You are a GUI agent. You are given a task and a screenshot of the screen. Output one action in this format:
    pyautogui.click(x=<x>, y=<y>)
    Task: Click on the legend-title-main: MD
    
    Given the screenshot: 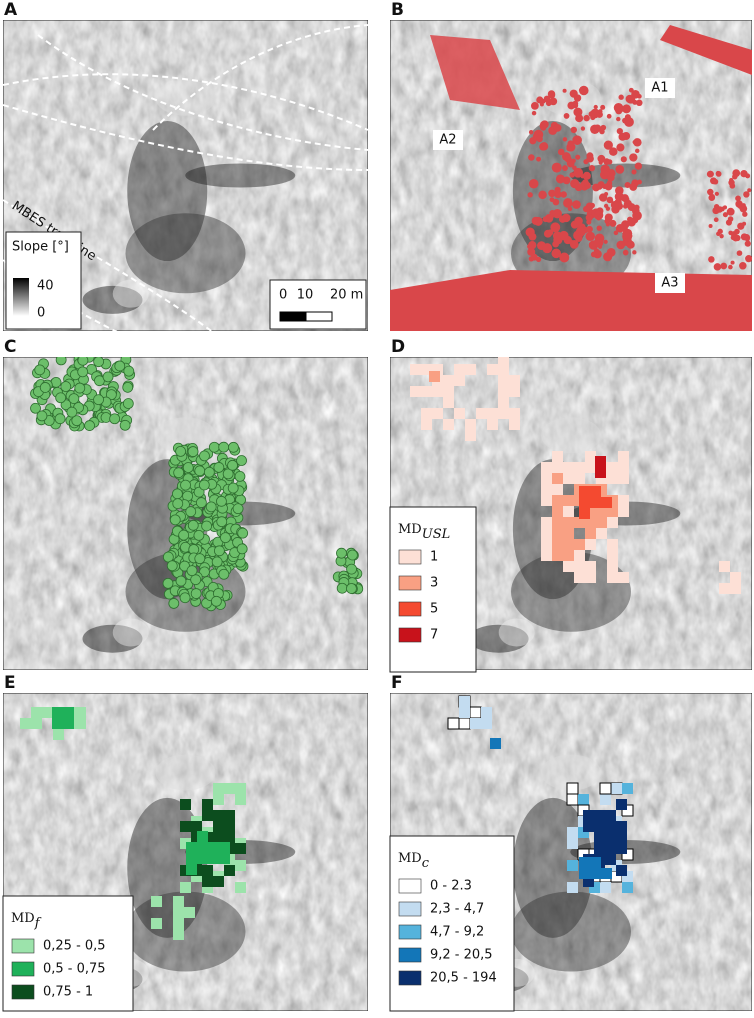 What is the action you would take?
    pyautogui.click(x=23, y=918)
    